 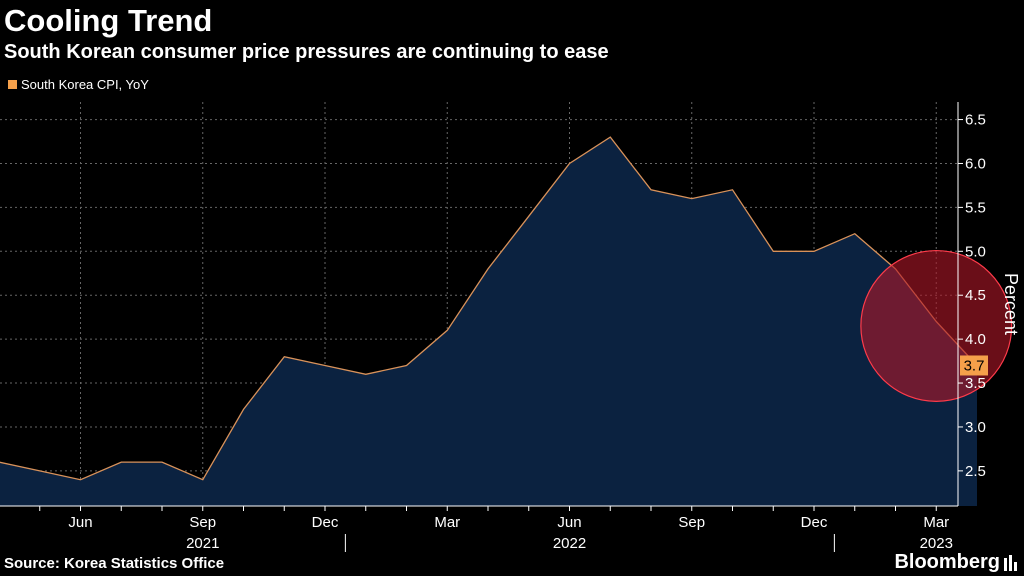 What do you see at coordinates (947, 562) in the screenshot?
I see `brand-name: Bloomberg` at bounding box center [947, 562].